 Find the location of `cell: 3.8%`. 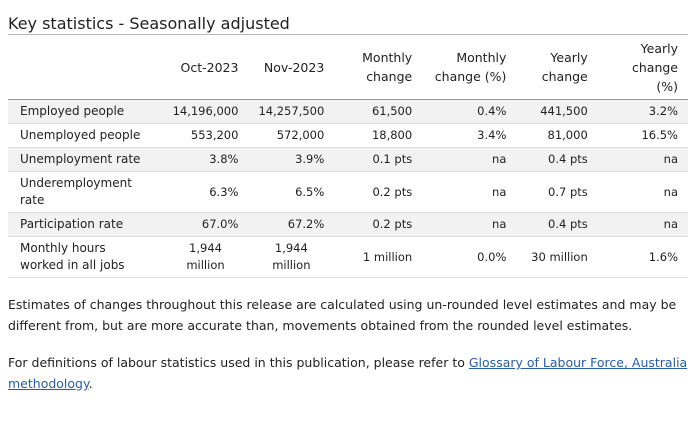

cell: 3.8% is located at coordinates (205, 159).